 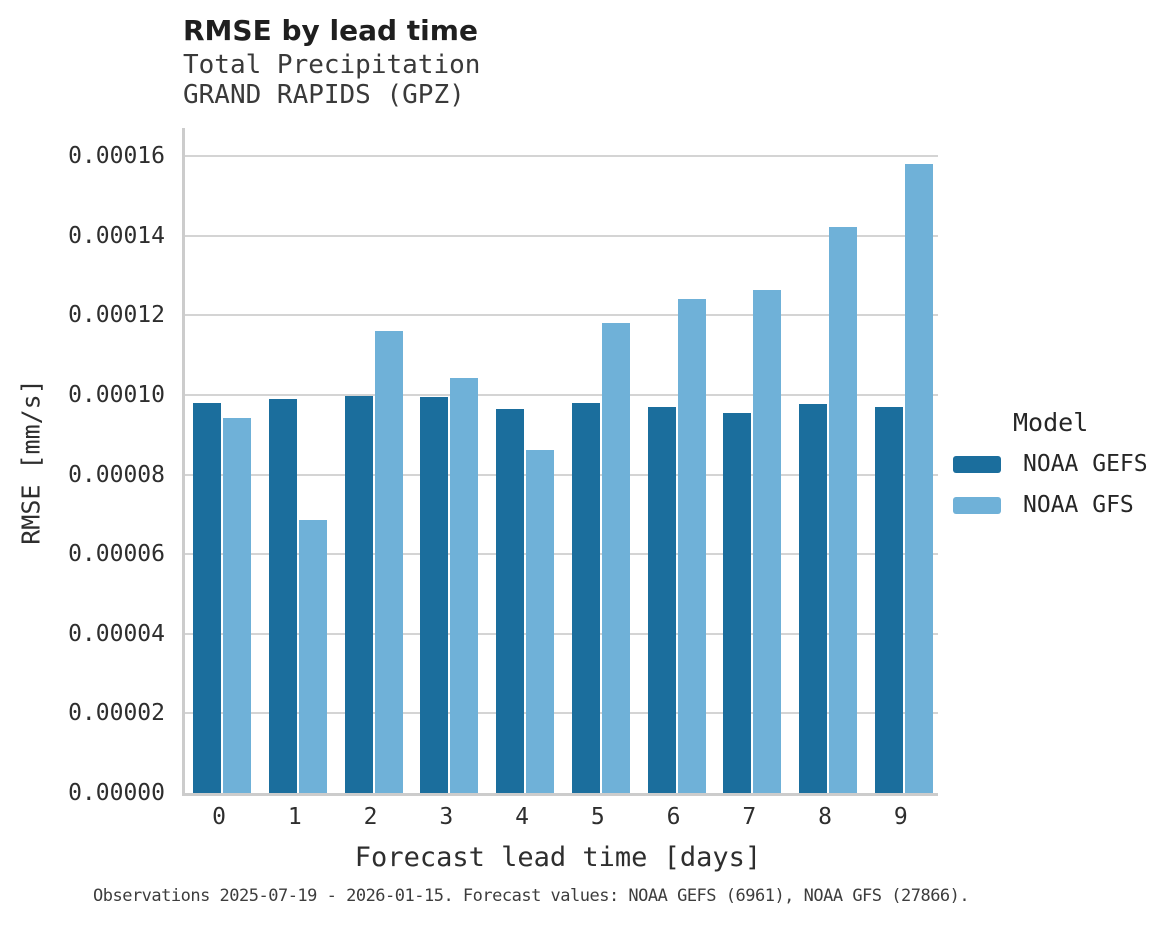 I want to click on legend: Model NOAA GEFS NOAA GFS, so click(x=1060, y=470).